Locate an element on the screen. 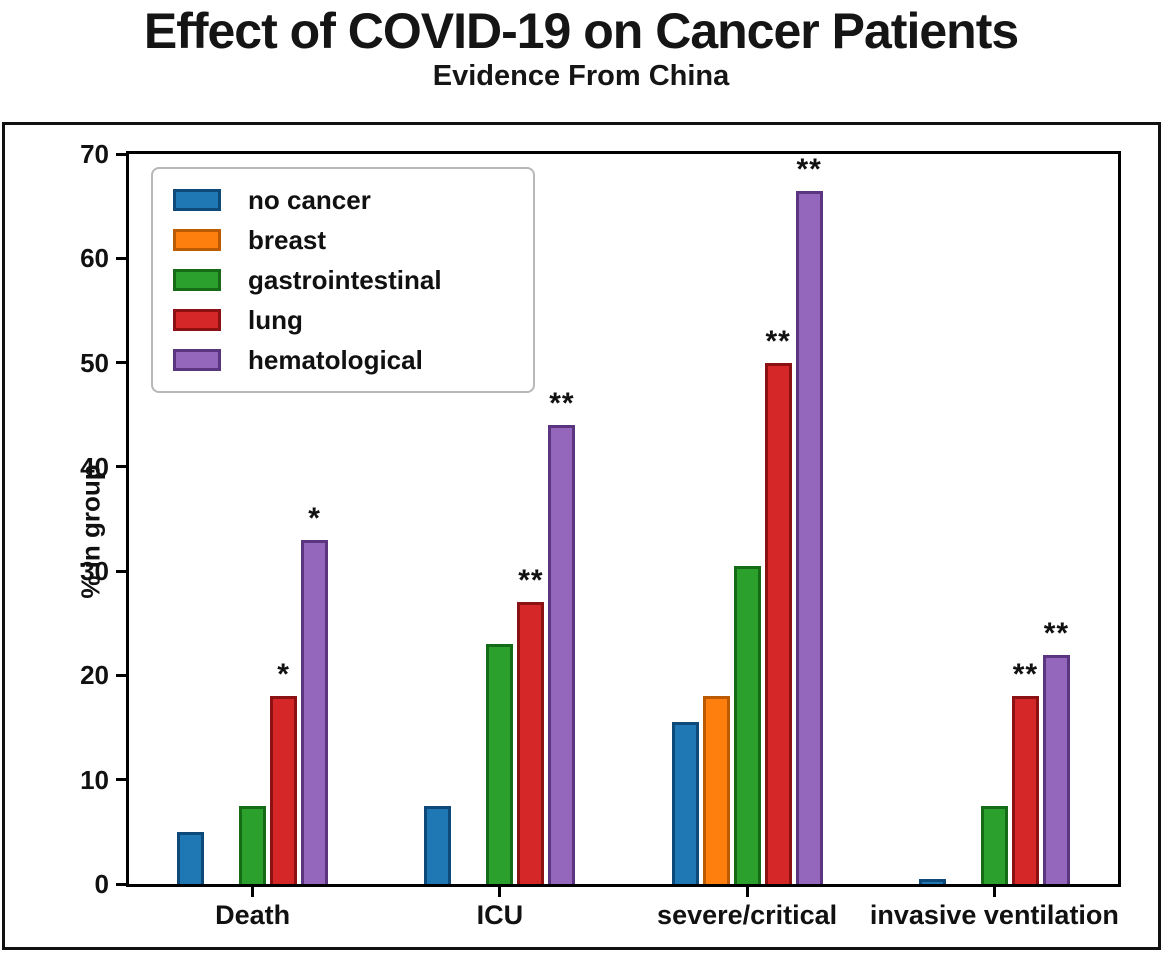 Image resolution: width=1162 pixels, height=953 pixels. y-tick-label-70: 70 is located at coordinates (94, 154).